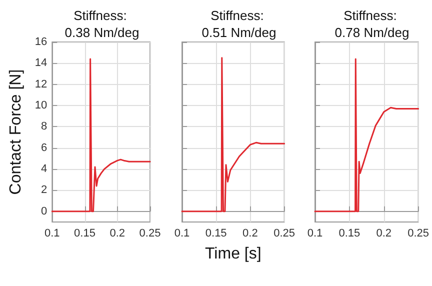 This screenshot has height=286, width=432. Describe the element at coordinates (16, 132) in the screenshot. I see `y-axis-title: Contact Force [N]` at that location.